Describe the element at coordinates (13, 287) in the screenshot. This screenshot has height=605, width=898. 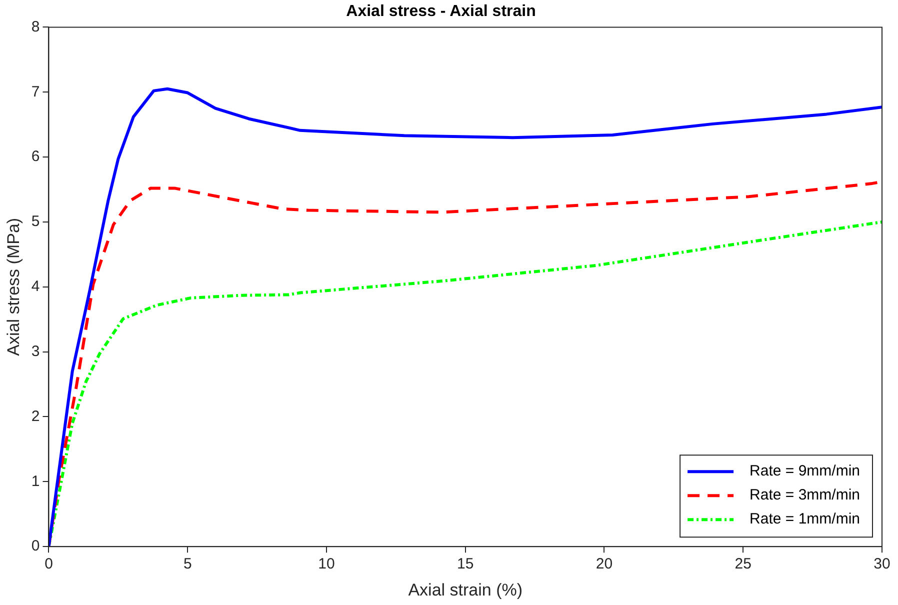
I see `y-axis-title: Axial stress (MPa)` at that location.